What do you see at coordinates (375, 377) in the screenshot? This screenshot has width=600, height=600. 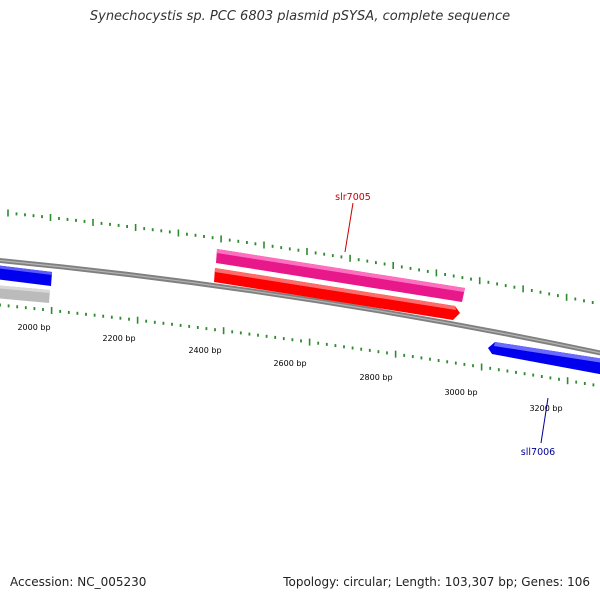 I see `scale-label: 2800 bp` at bounding box center [375, 377].